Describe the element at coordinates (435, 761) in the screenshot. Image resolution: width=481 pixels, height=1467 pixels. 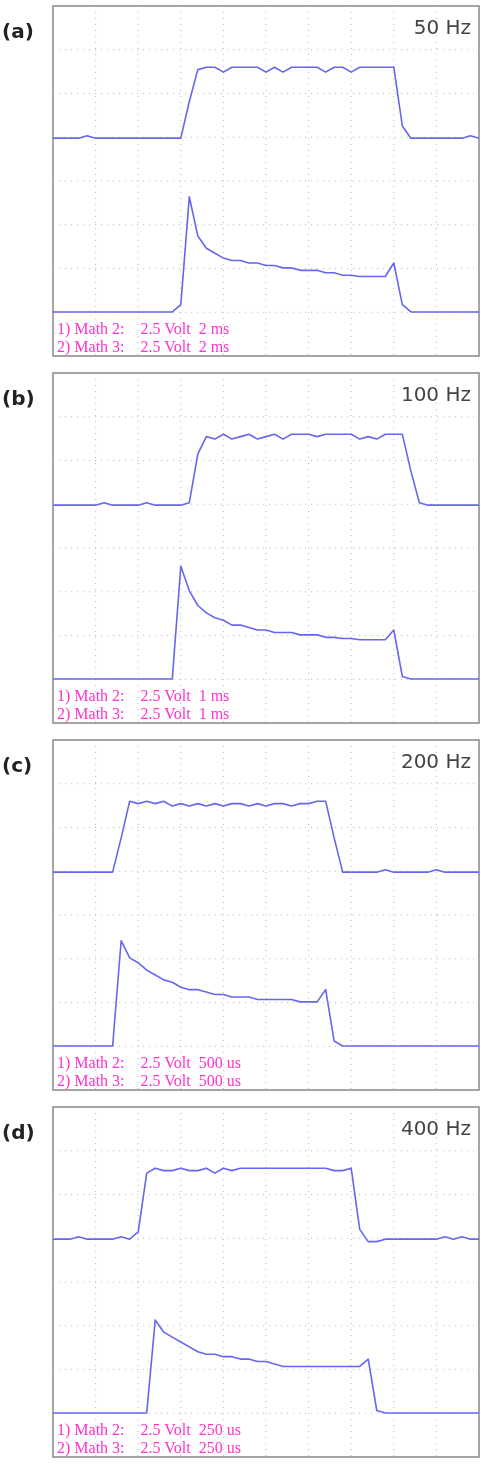
I see `chart-subtitle: 200 Hz` at that location.